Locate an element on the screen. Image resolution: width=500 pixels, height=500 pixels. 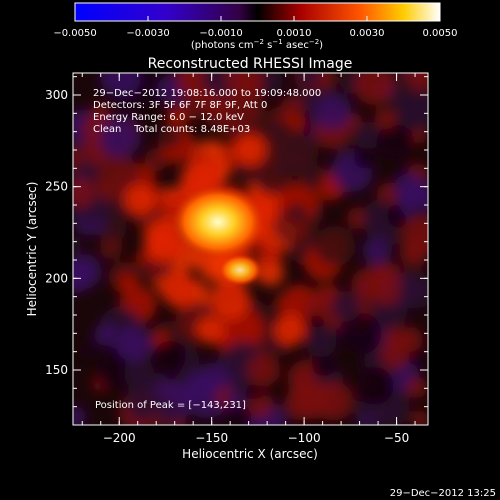
y-axis-label: Heliocentric Y (arcsec) is located at coordinates (32, 249).